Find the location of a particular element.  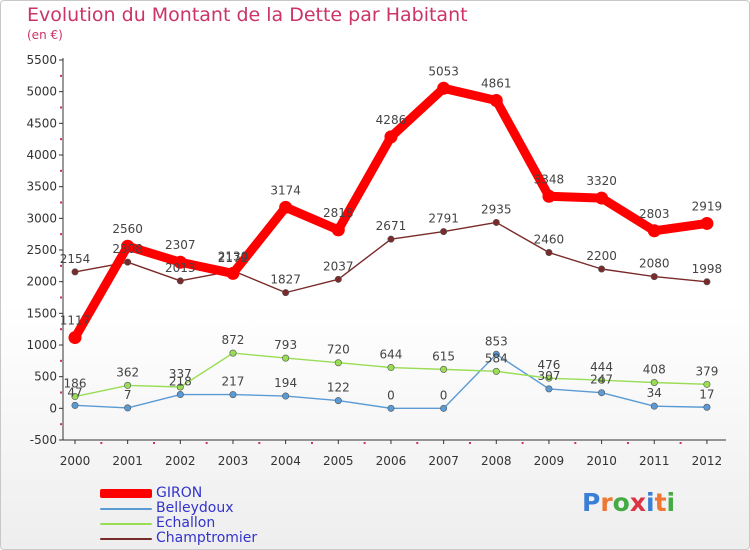

x-tick-label: 2003 is located at coordinates (233, 461).